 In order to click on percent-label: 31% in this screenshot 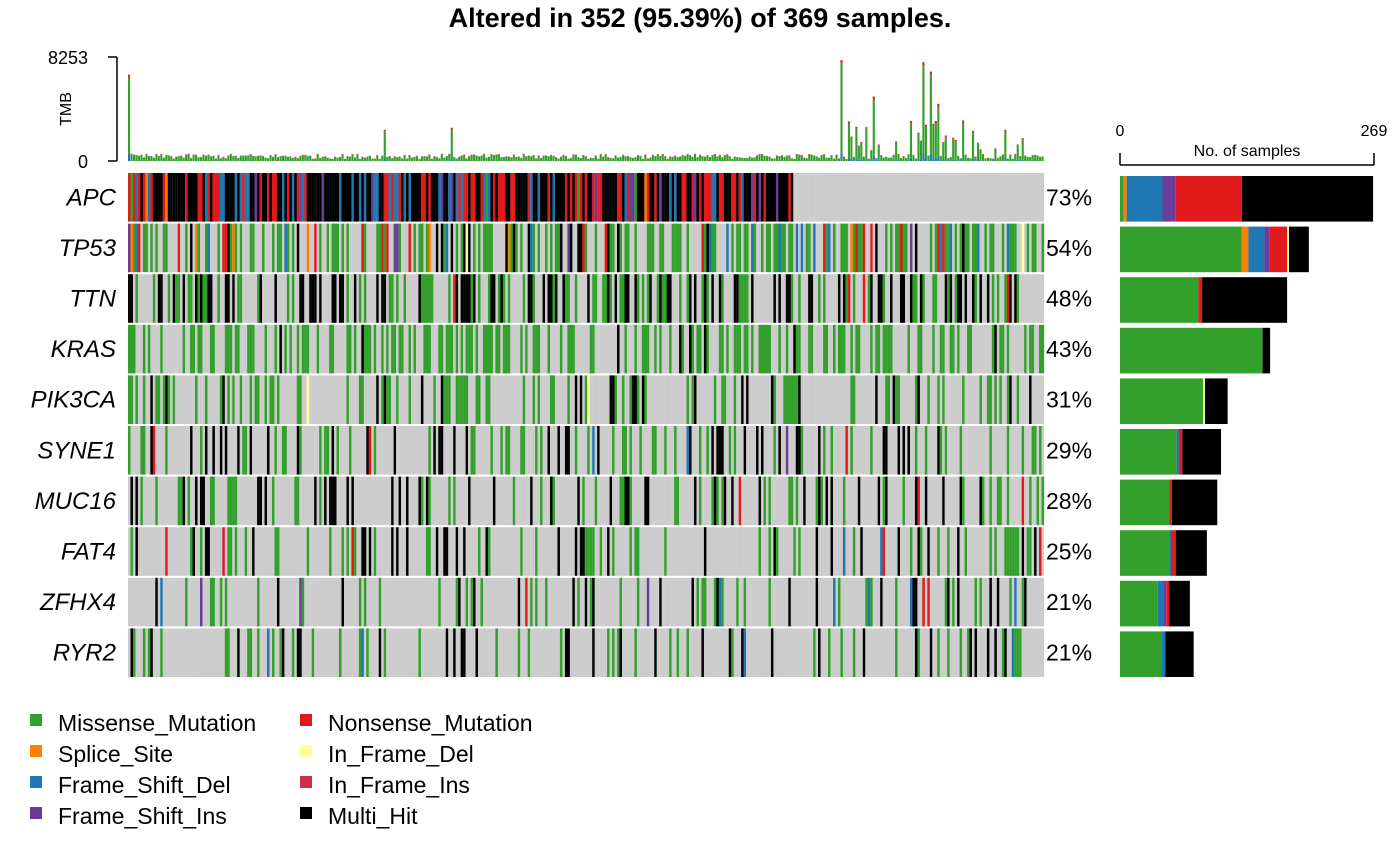, I will do `click(1069, 400)`.